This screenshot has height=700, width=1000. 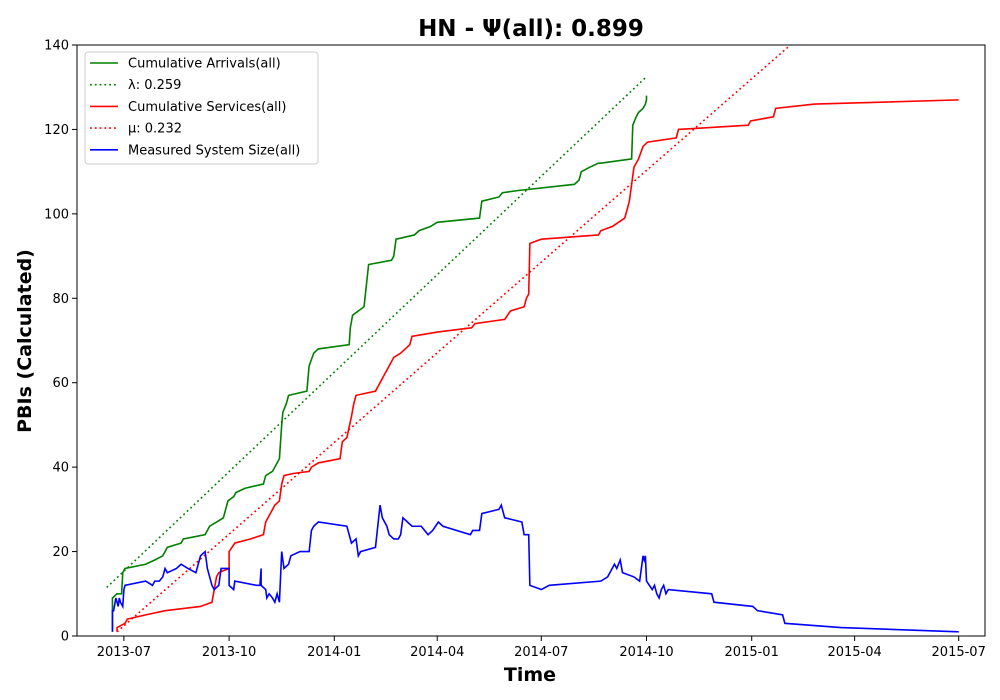 I want to click on legend-box, so click(x=201, y=108).